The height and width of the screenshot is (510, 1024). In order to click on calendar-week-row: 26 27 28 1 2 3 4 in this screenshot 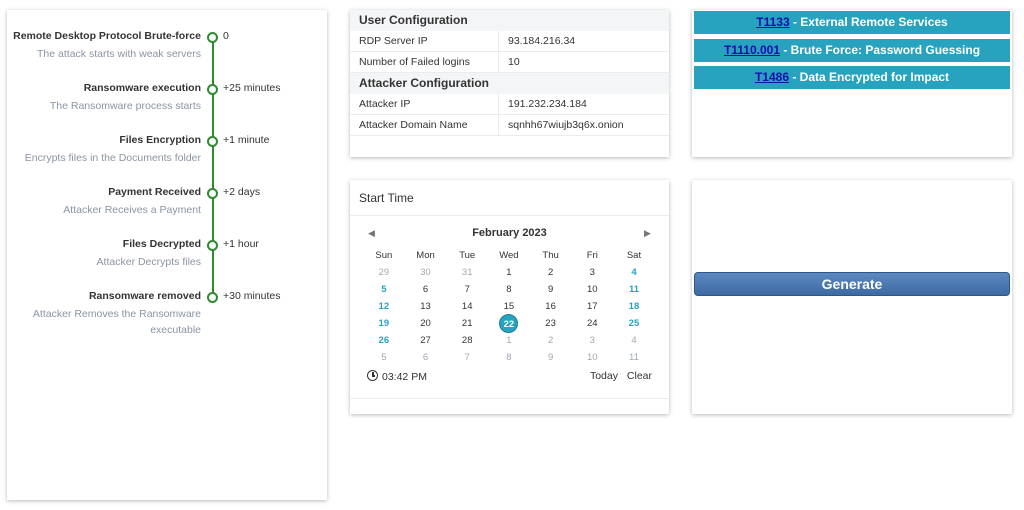, I will do `click(509, 340)`.